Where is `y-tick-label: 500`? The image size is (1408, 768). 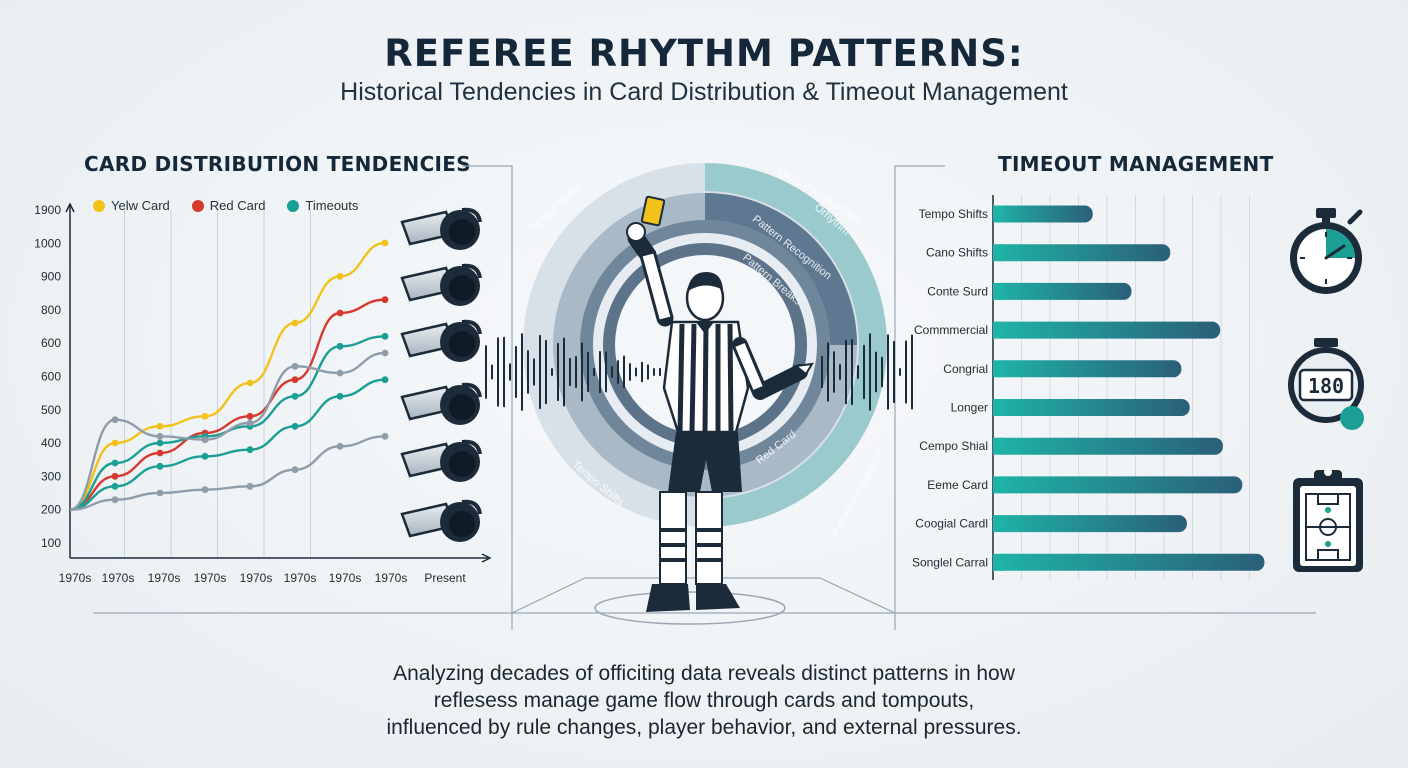 y-tick-label: 500 is located at coordinates (51, 410).